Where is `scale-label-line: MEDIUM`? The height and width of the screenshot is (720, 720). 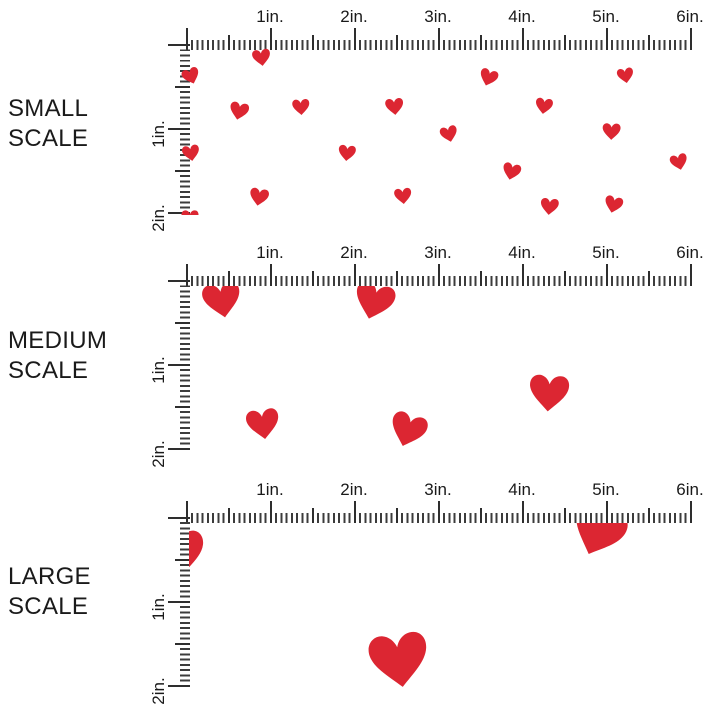
scale-label-line: MEDIUM is located at coordinates (58, 340).